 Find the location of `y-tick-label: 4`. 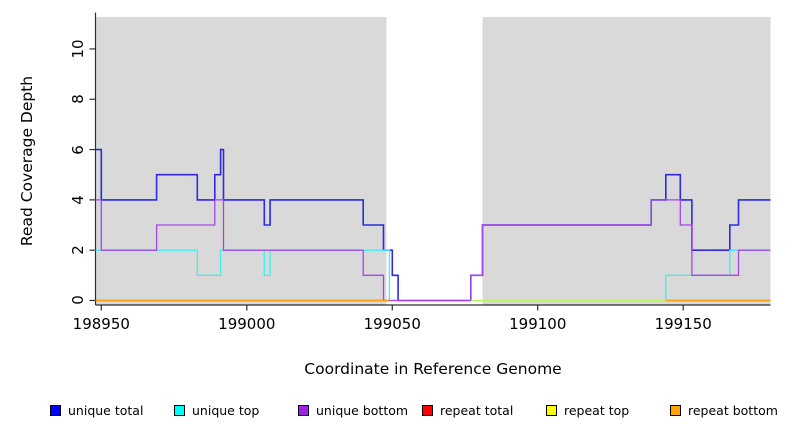

y-tick-label: 4 is located at coordinates (78, 200).